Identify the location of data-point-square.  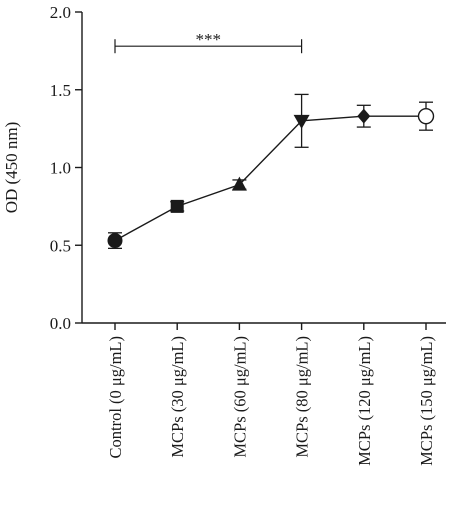
(177, 206).